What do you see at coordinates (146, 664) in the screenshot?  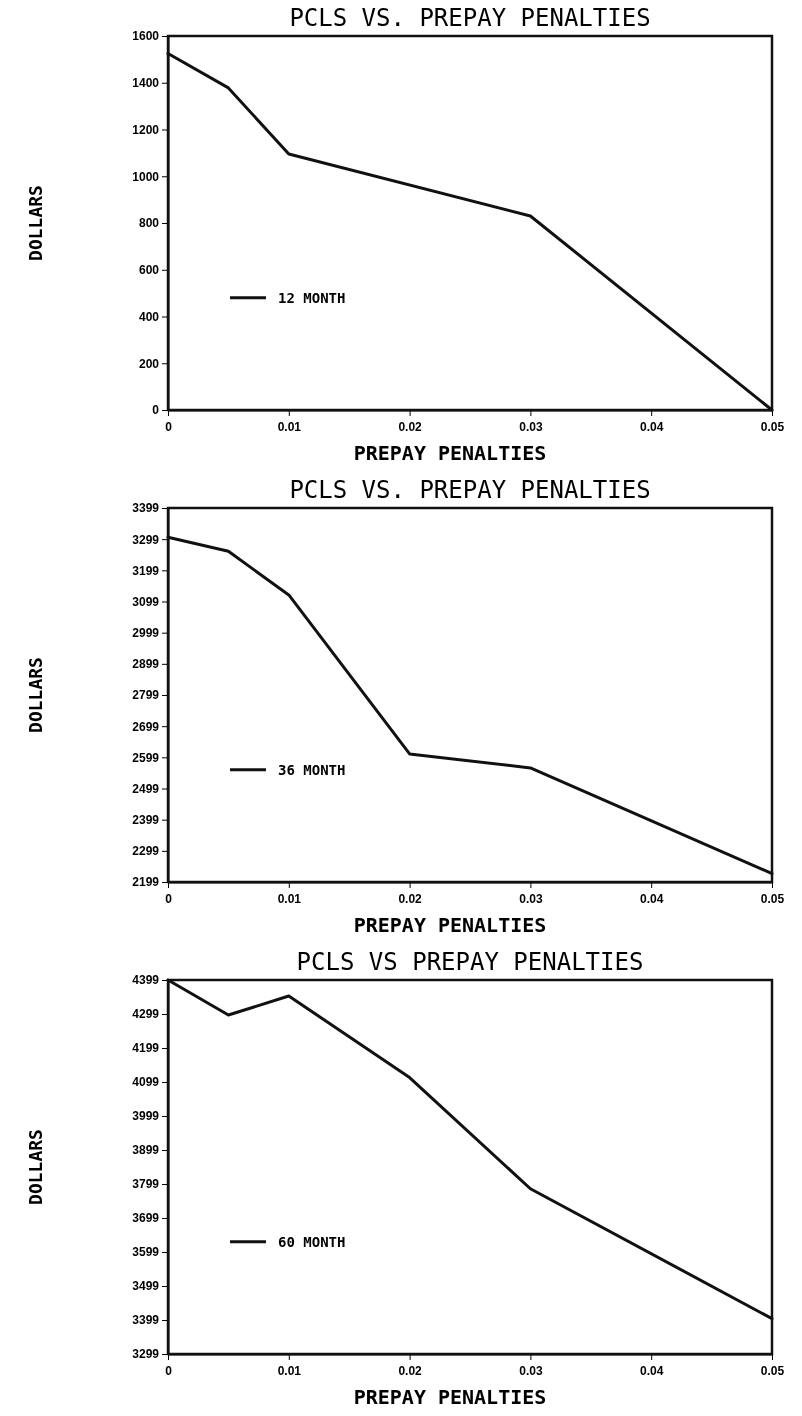 I see `y-tick-label: 2899` at bounding box center [146, 664].